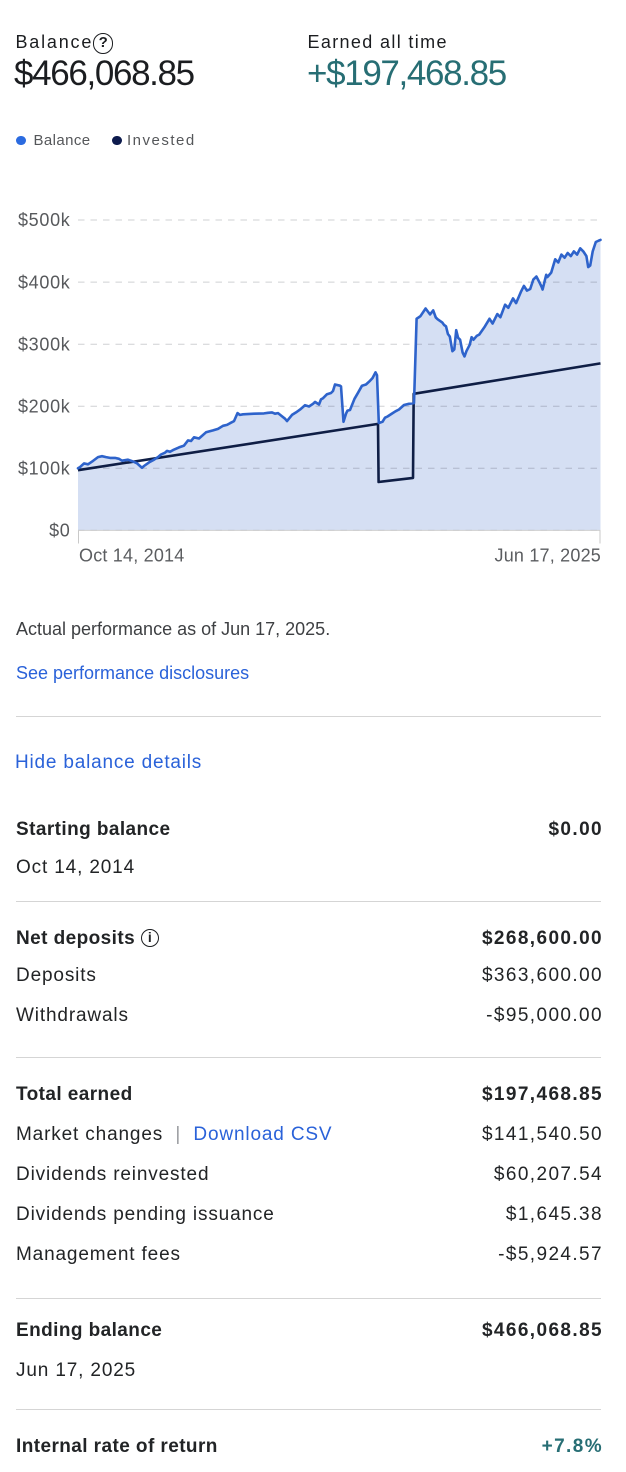 Image resolution: width=626 pixels, height=1472 pixels. What do you see at coordinates (131, 556) in the screenshot?
I see `svg-text: Oct 14, 2014` at bounding box center [131, 556].